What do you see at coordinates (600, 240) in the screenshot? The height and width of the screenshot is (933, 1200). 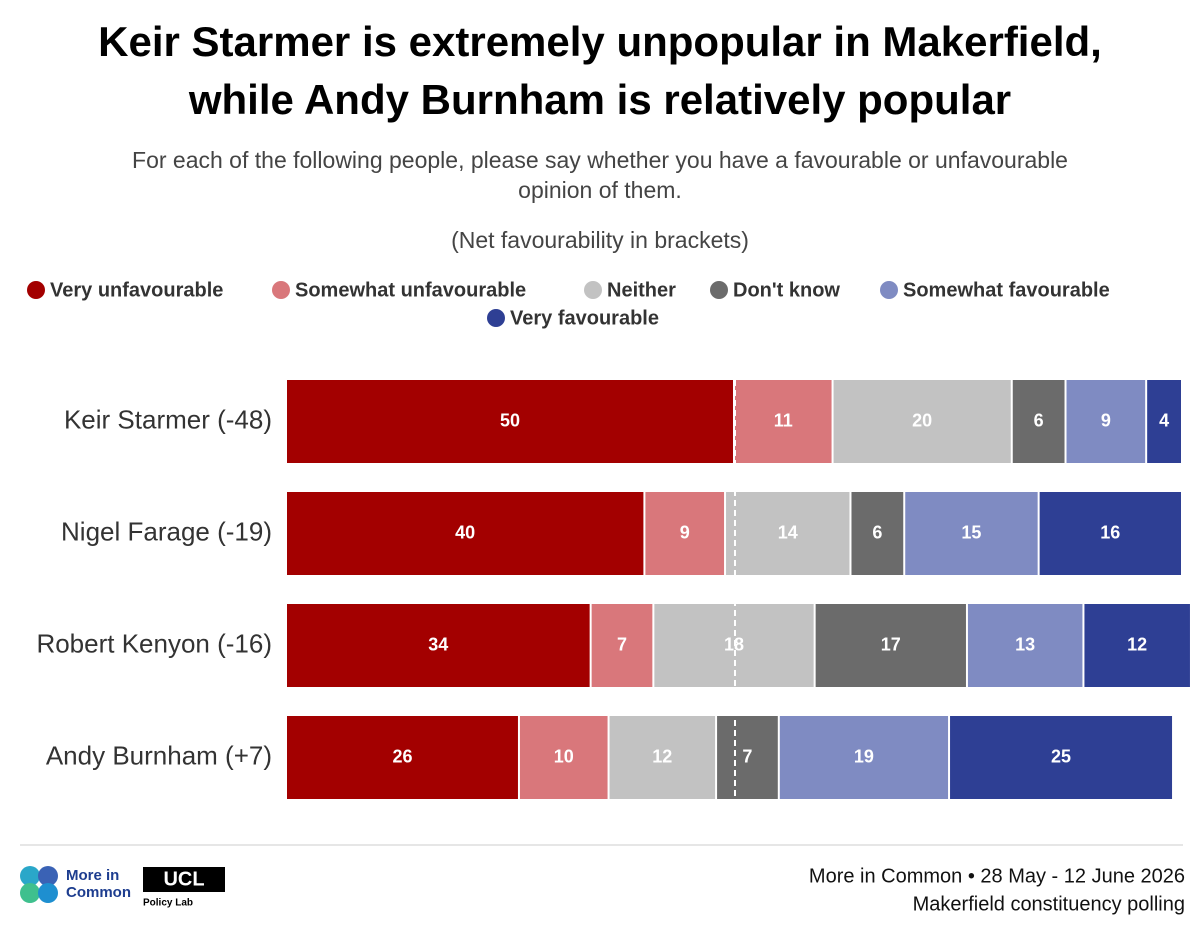 I see `note: (Net favourability in brackets)` at bounding box center [600, 240].